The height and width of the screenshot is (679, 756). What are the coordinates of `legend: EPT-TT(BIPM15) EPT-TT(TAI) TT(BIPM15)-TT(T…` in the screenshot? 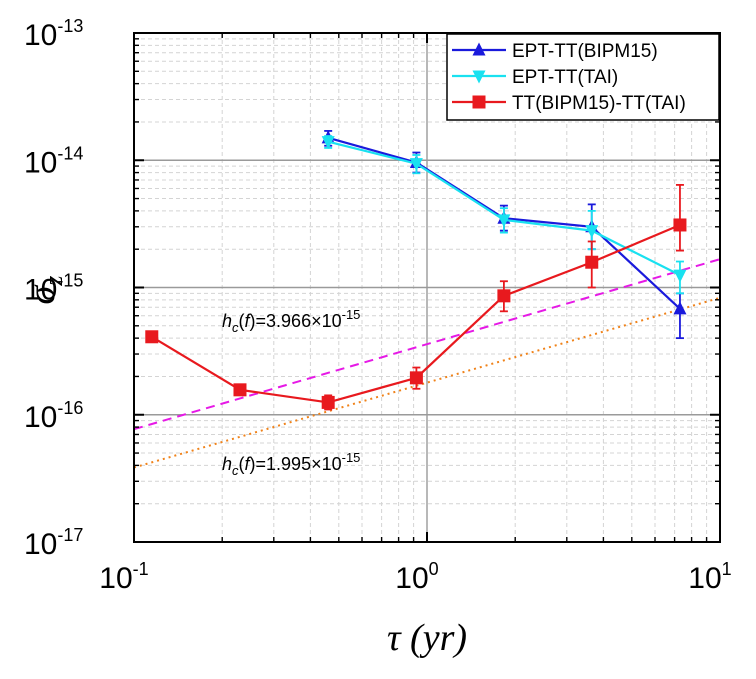 It's located at (583, 77).